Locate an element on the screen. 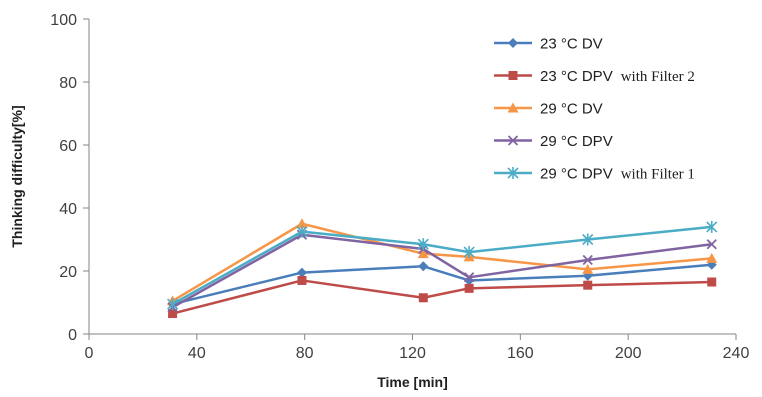 This screenshot has height=397, width=762. legend-label: 29 °C DV is located at coordinates (571, 109).